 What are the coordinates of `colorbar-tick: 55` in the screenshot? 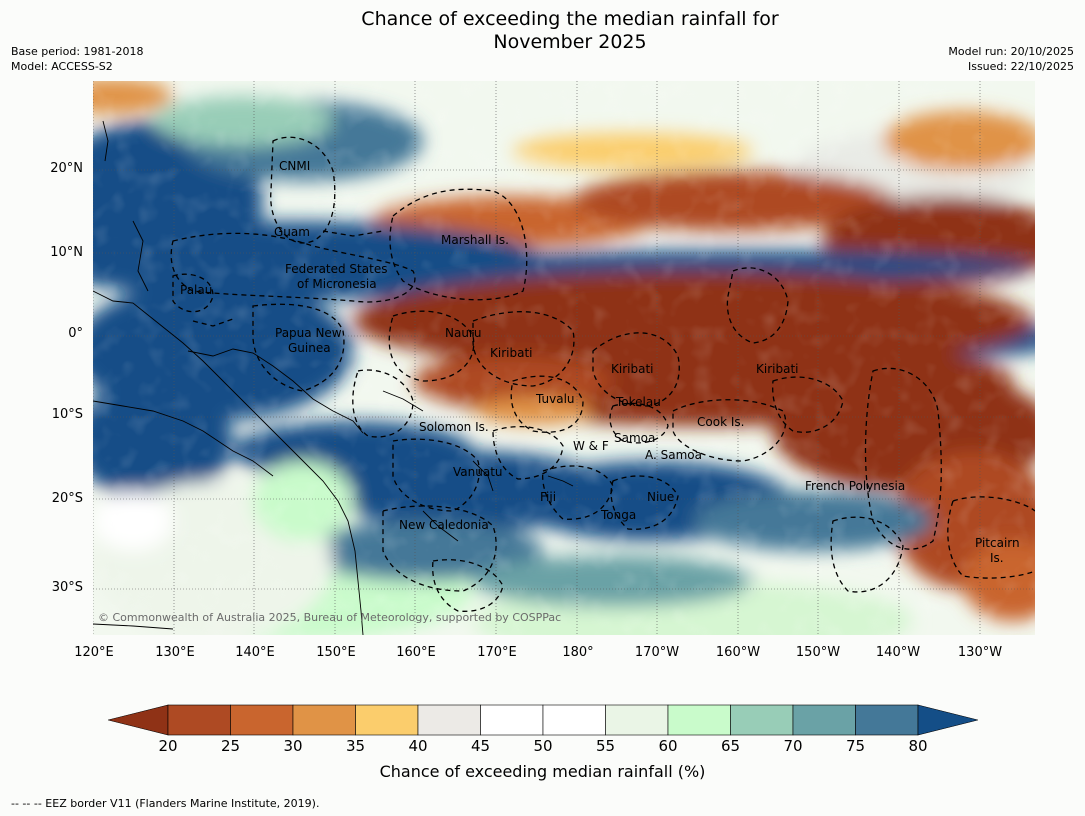 It's located at (605, 746).